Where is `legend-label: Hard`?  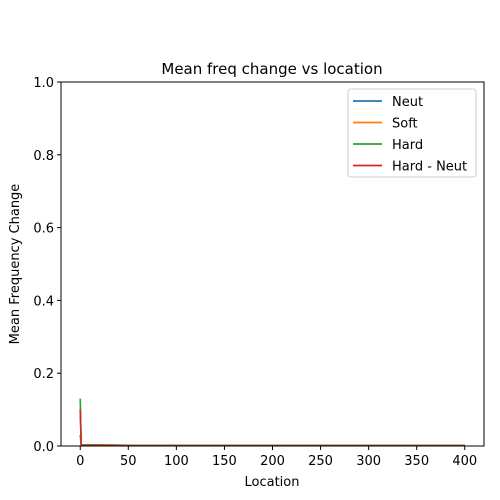 legend-label: Hard is located at coordinates (407, 145).